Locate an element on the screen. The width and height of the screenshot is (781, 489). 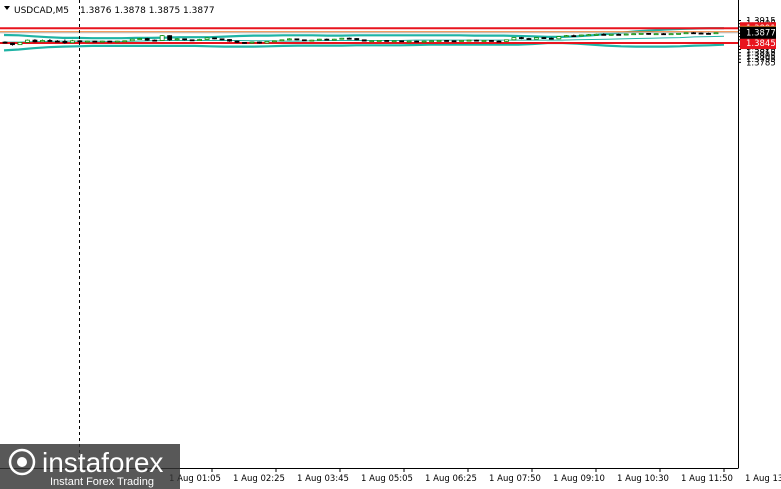
level-price-tag: 1.3845 is located at coordinates (758, 43).